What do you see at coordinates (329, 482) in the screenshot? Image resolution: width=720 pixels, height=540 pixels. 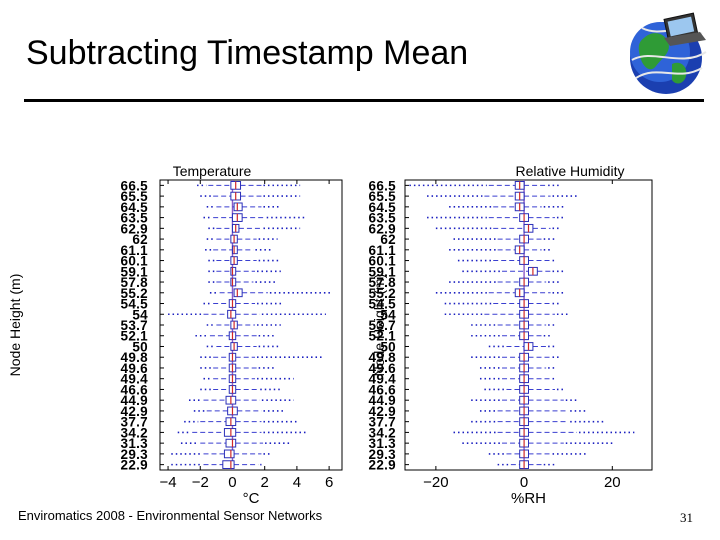 I see `x-tick-label: 6` at bounding box center [329, 482].